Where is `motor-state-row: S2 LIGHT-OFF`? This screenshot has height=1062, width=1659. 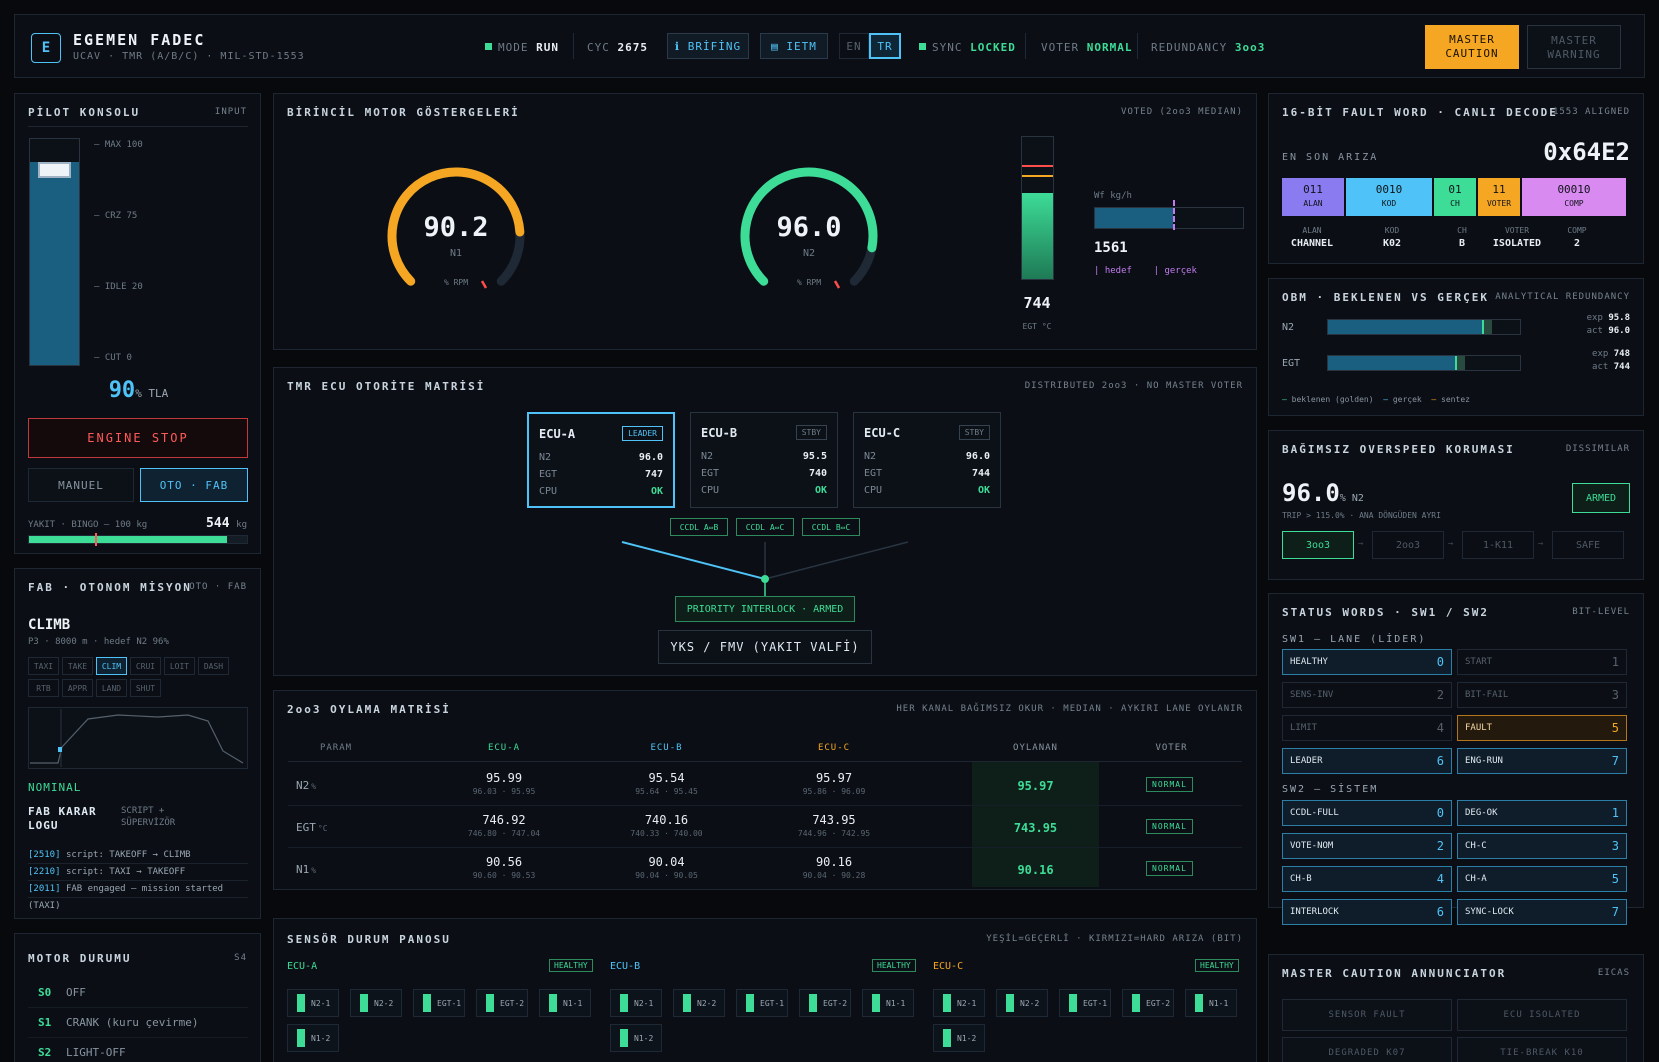
motor-state-row: S2 LIGHT-OFF is located at coordinates (138, 1050).